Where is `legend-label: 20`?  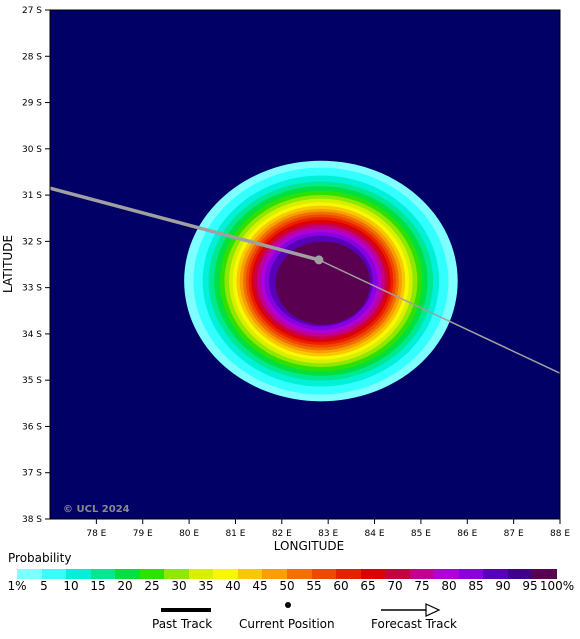
legend-label: 20 is located at coordinates (125, 586).